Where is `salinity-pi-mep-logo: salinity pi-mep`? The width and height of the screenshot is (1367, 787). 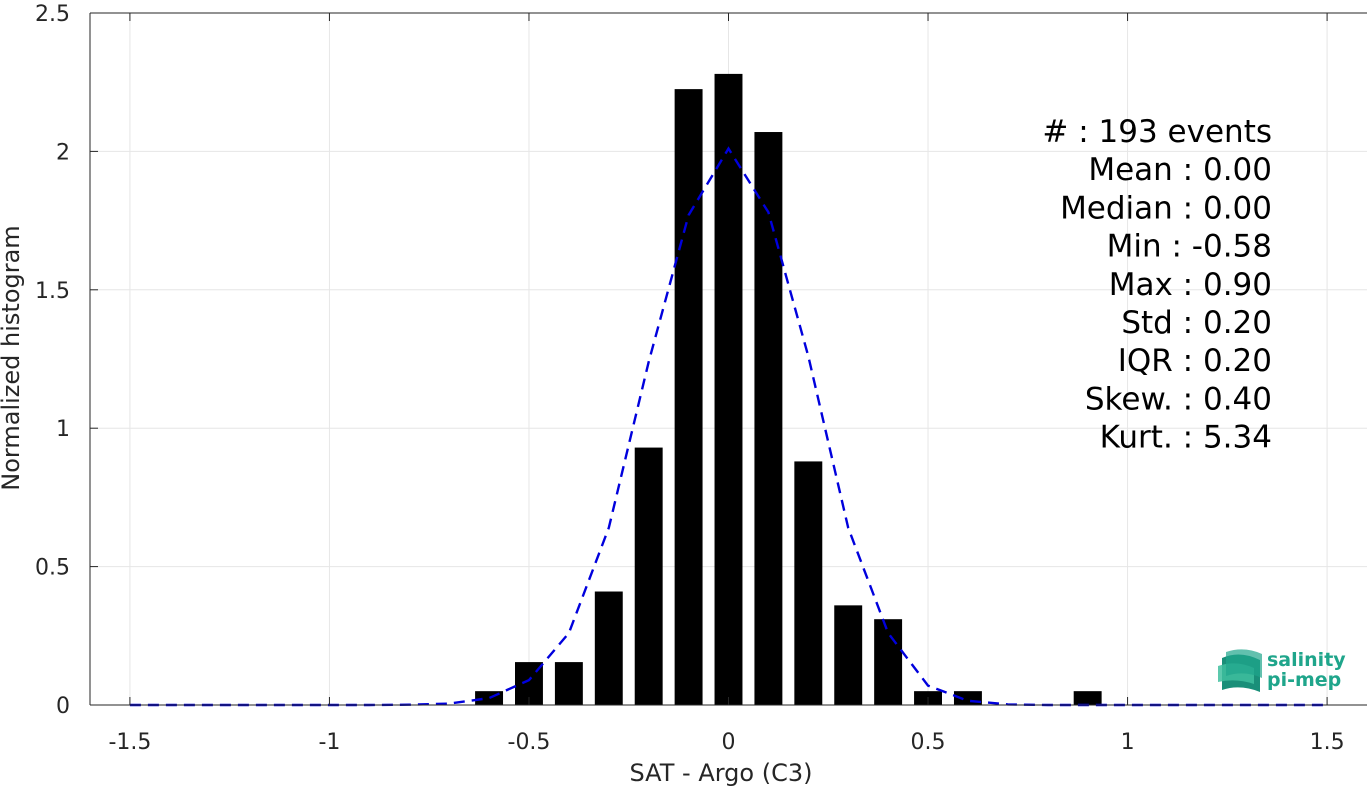
salinity-pi-mep-logo: salinity pi-mep is located at coordinates (1282, 670).